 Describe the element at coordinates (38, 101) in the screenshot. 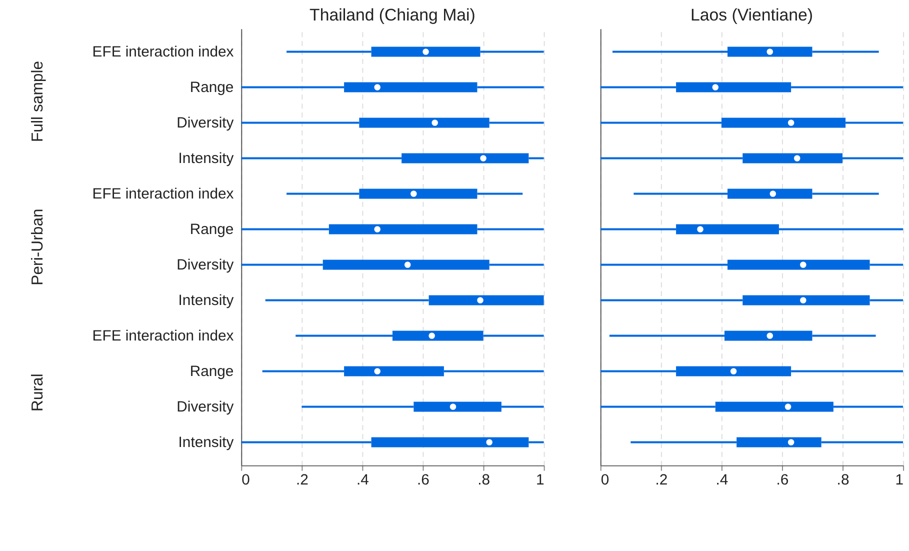

I see `text: Full sample` at that location.